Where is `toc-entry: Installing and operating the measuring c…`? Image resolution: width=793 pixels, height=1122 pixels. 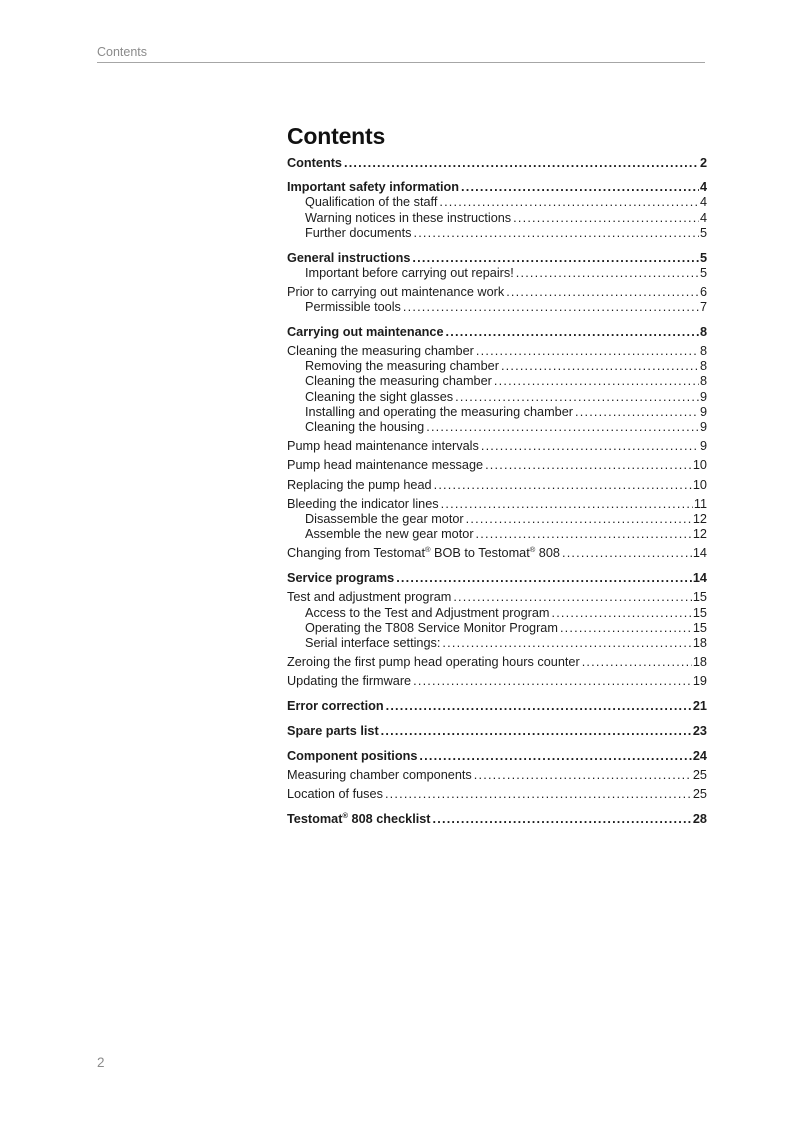
toc-entry: Installing and operating the measuring c… is located at coordinates (506, 412).